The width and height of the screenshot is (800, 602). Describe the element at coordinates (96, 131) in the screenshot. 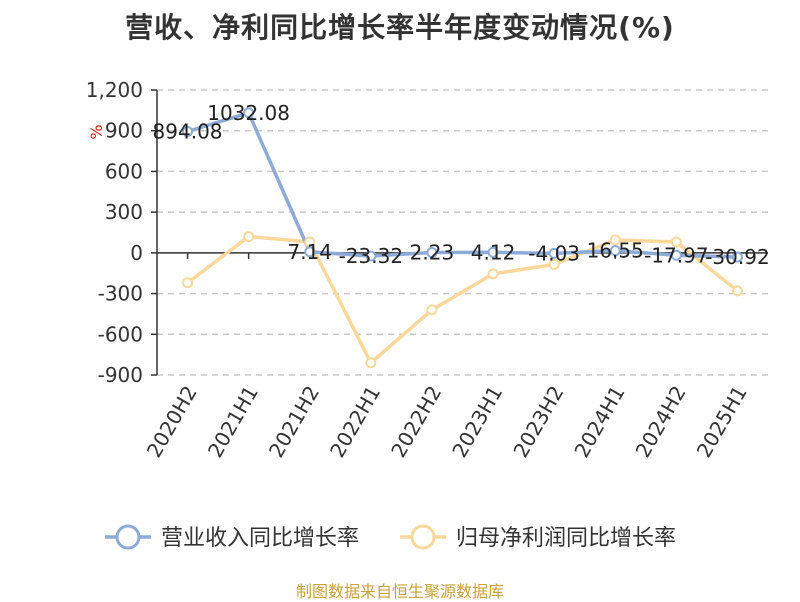

I see `y-axis-unit-label: %` at that location.